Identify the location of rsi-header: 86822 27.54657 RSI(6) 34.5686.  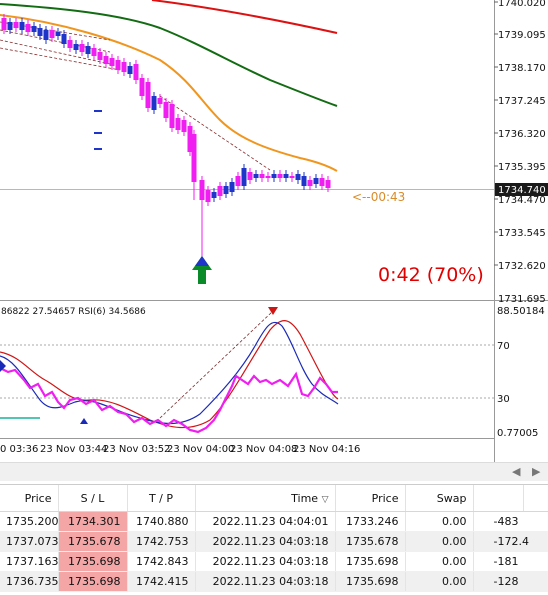
(73, 312).